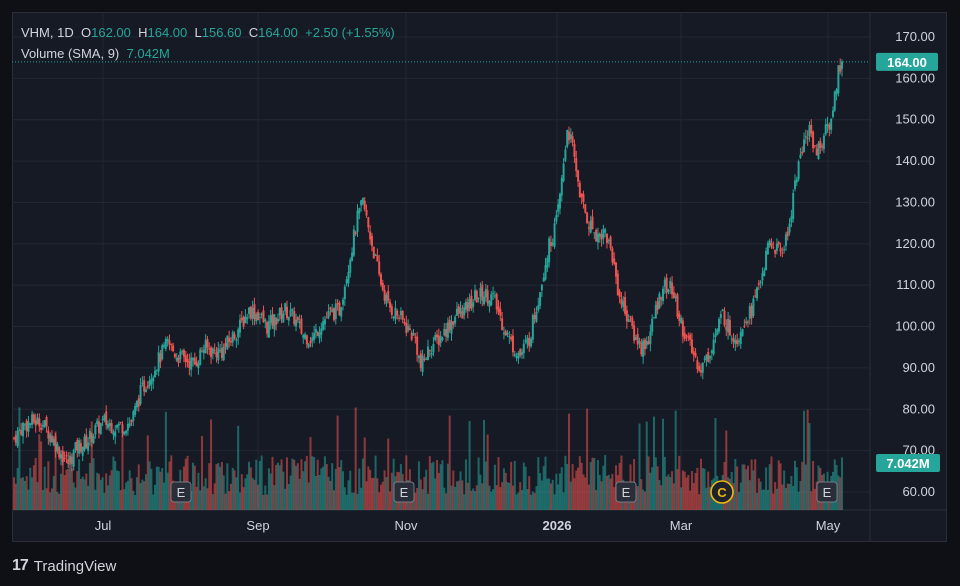 The image size is (960, 586). I want to click on branding: 17 TradingView, so click(64, 566).